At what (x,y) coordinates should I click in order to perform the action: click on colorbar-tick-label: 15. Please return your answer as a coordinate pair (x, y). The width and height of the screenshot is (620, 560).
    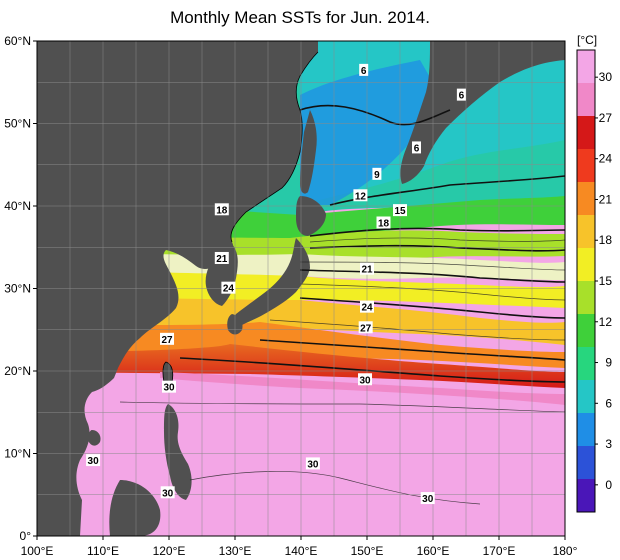
    Looking at the image, I should click on (606, 281).